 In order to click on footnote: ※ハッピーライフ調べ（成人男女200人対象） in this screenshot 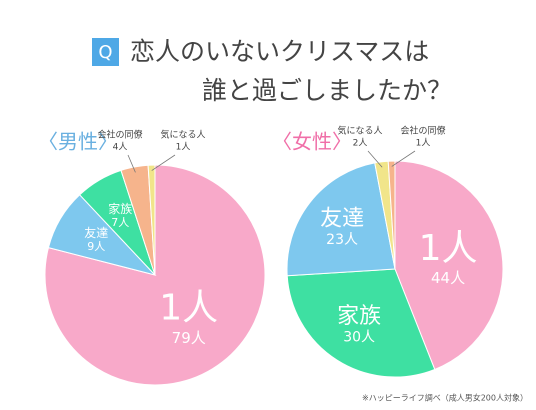, I will do `click(445, 398)`.